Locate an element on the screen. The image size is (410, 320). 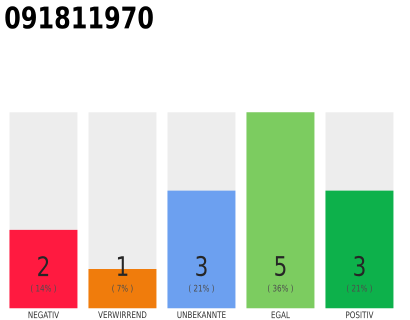
annotation: ( 36% ) is located at coordinates (280, 288).